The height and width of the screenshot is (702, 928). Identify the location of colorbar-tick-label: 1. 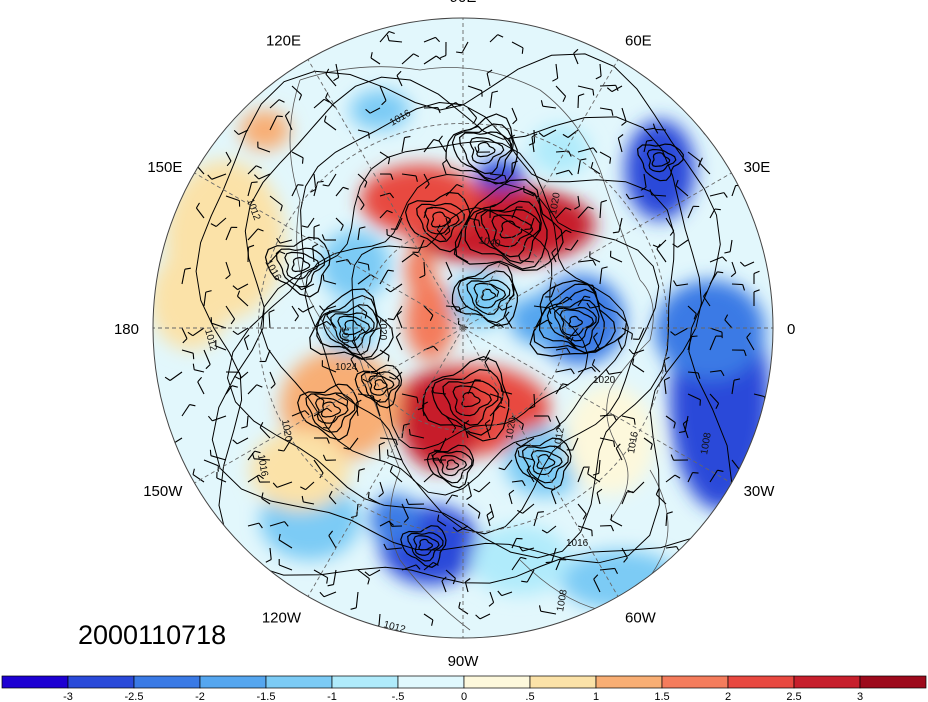
(596, 696).